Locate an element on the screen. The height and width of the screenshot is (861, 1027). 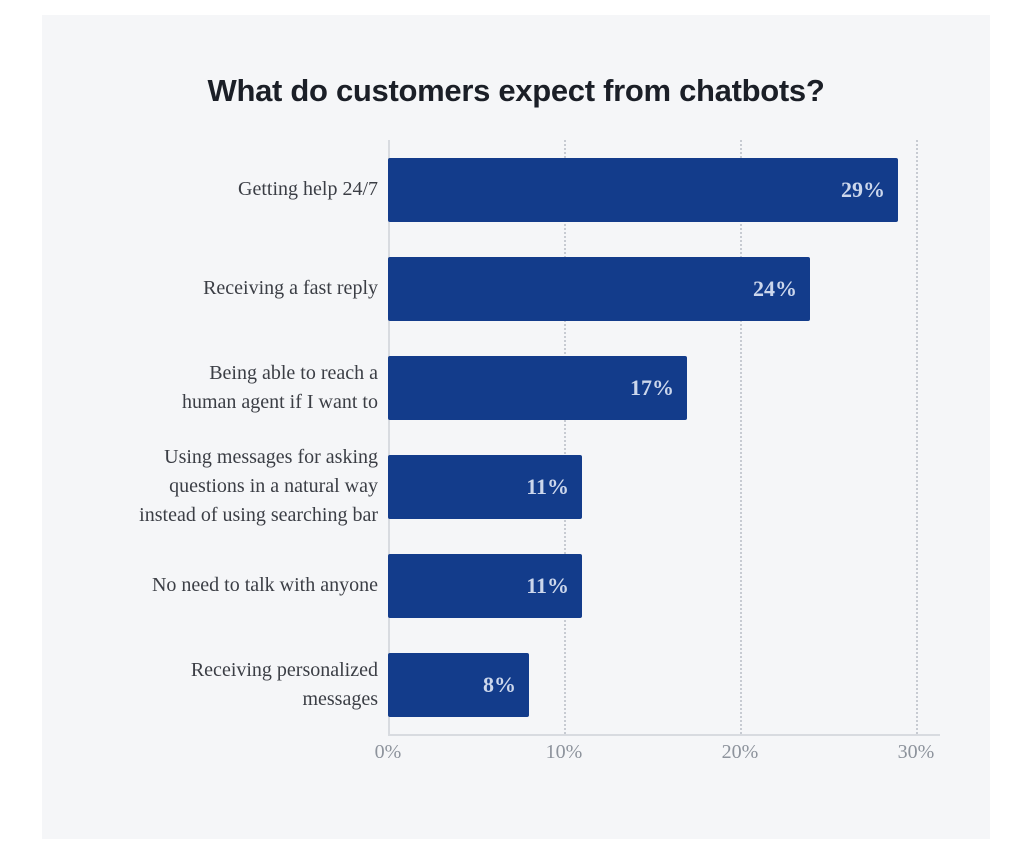
bar-value-label: 24% is located at coordinates (775, 288).